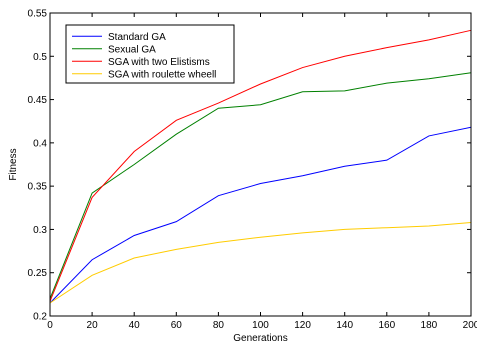 The height and width of the screenshot is (344, 477). I want to click on y-tick-label: 0.55, so click(38, 14).